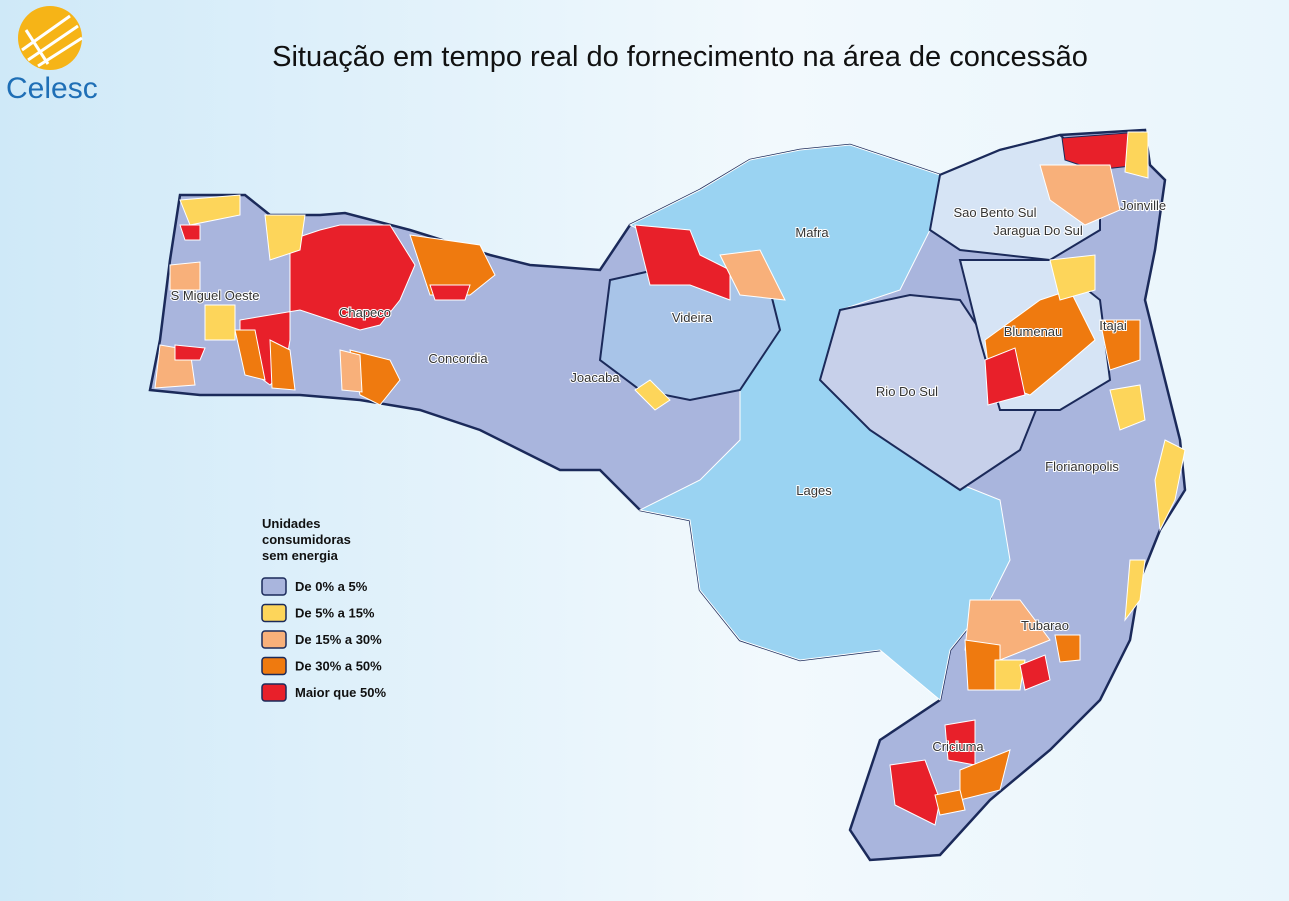 The image size is (1289, 901). I want to click on legend-title: sem energia, so click(300, 555).